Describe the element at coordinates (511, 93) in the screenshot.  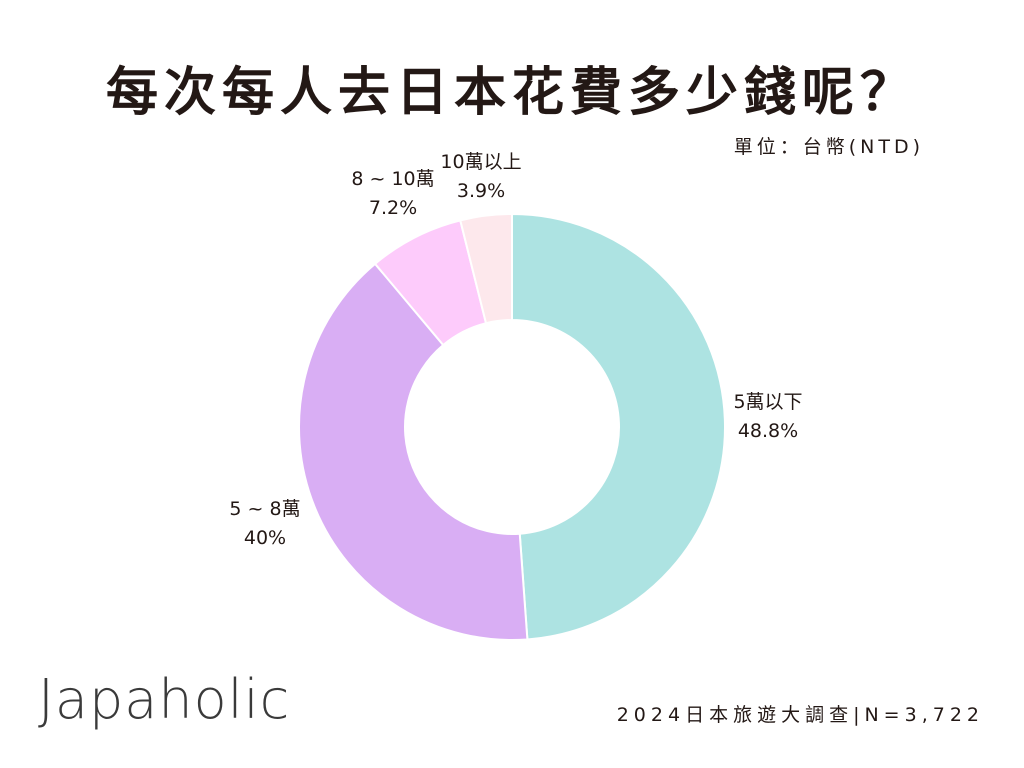
I see `chart-title: 每次每人去日本花費多少錢呢？` at that location.